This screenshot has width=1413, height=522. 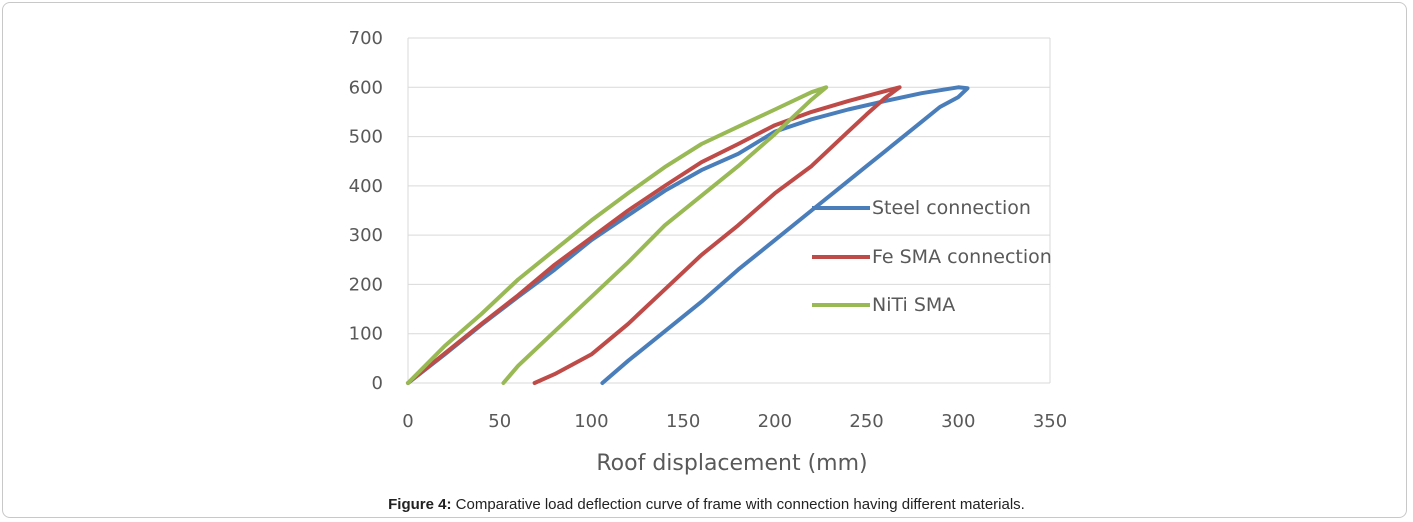 What do you see at coordinates (1050, 421) in the screenshot?
I see `x-tick-label: 350` at bounding box center [1050, 421].